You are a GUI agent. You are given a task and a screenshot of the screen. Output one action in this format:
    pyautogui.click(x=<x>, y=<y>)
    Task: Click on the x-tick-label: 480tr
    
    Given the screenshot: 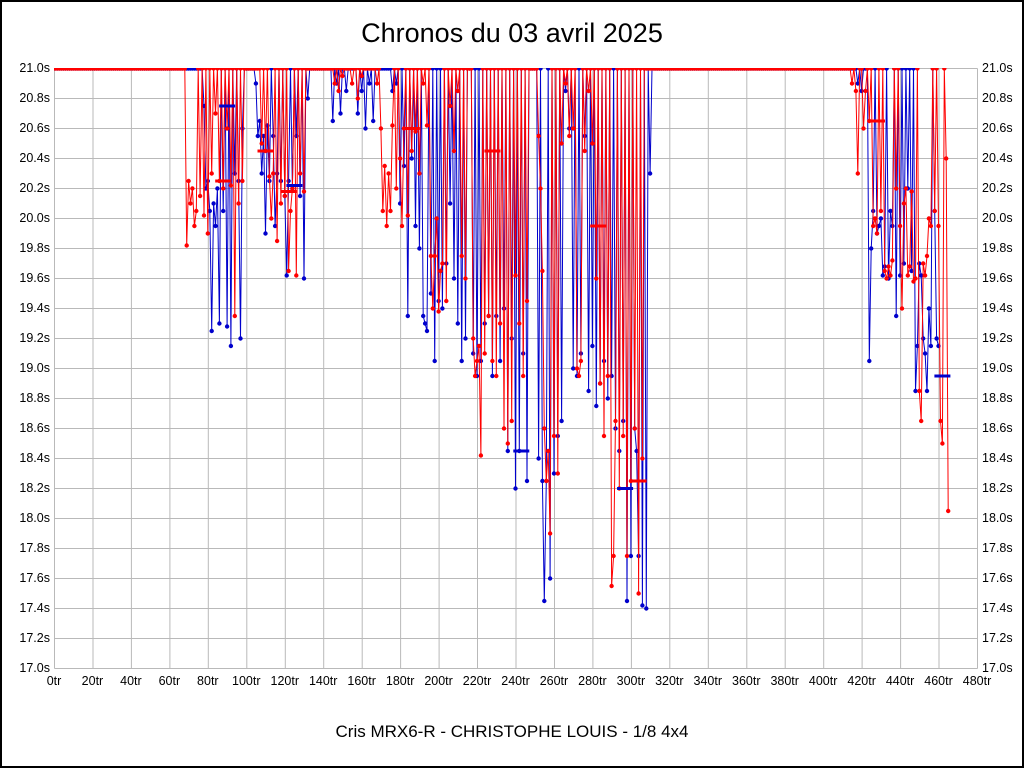 What is the action you would take?
    pyautogui.click(x=977, y=681)
    